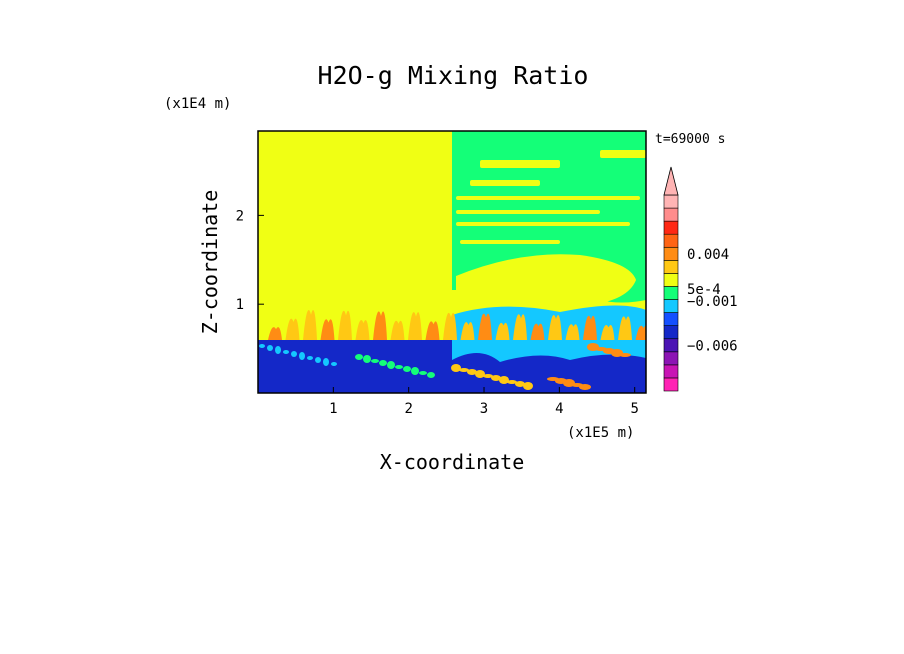  I want to click on colorbar-label: 0.004, so click(708, 255).